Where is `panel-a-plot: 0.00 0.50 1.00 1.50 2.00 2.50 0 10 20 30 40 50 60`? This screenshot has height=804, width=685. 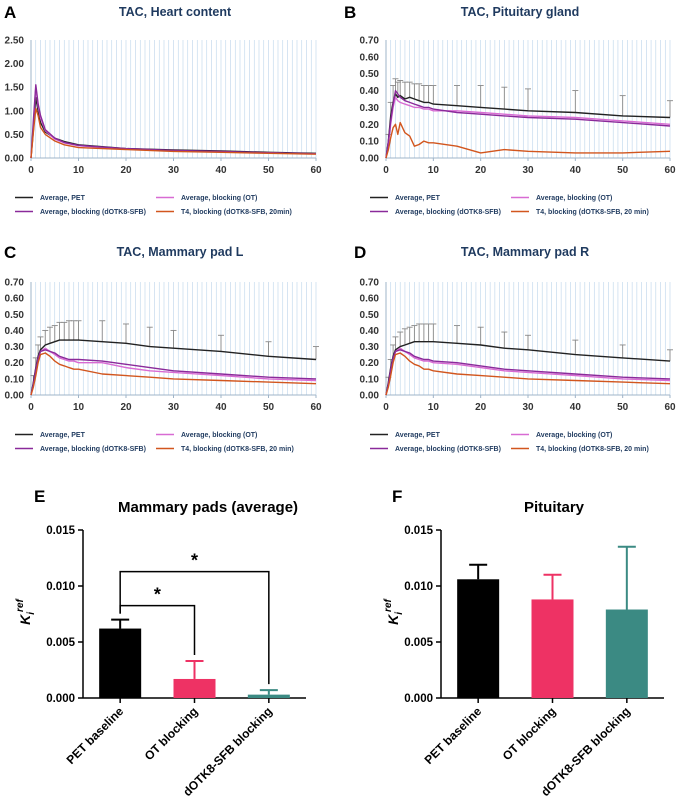 panel-a-plot: 0.00 0.50 1.00 1.50 2.00 2.50 0 10 20 30 40 50 60 is located at coordinates (163, 106).